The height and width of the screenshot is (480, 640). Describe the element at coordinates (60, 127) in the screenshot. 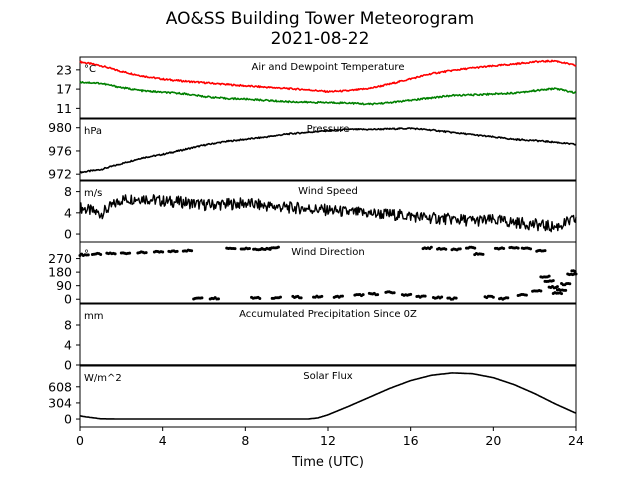

I see `y-tick-label: 980` at that location.